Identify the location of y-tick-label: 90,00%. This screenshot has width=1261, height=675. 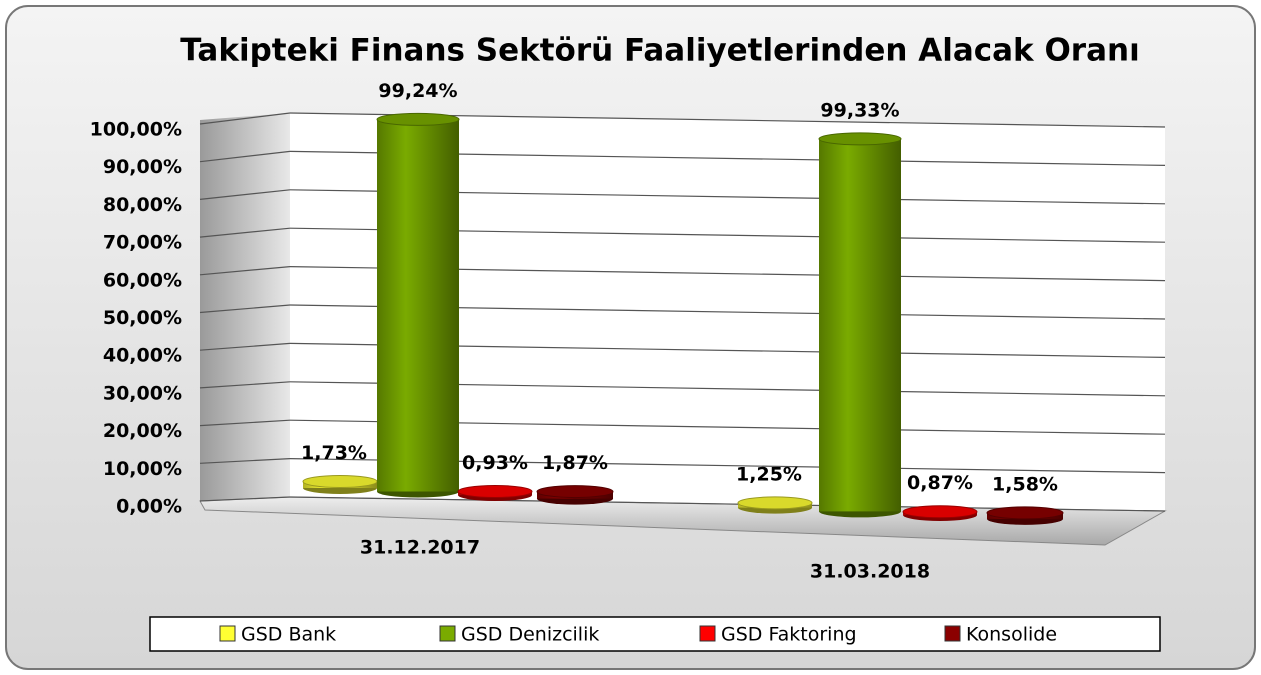
(142, 167).